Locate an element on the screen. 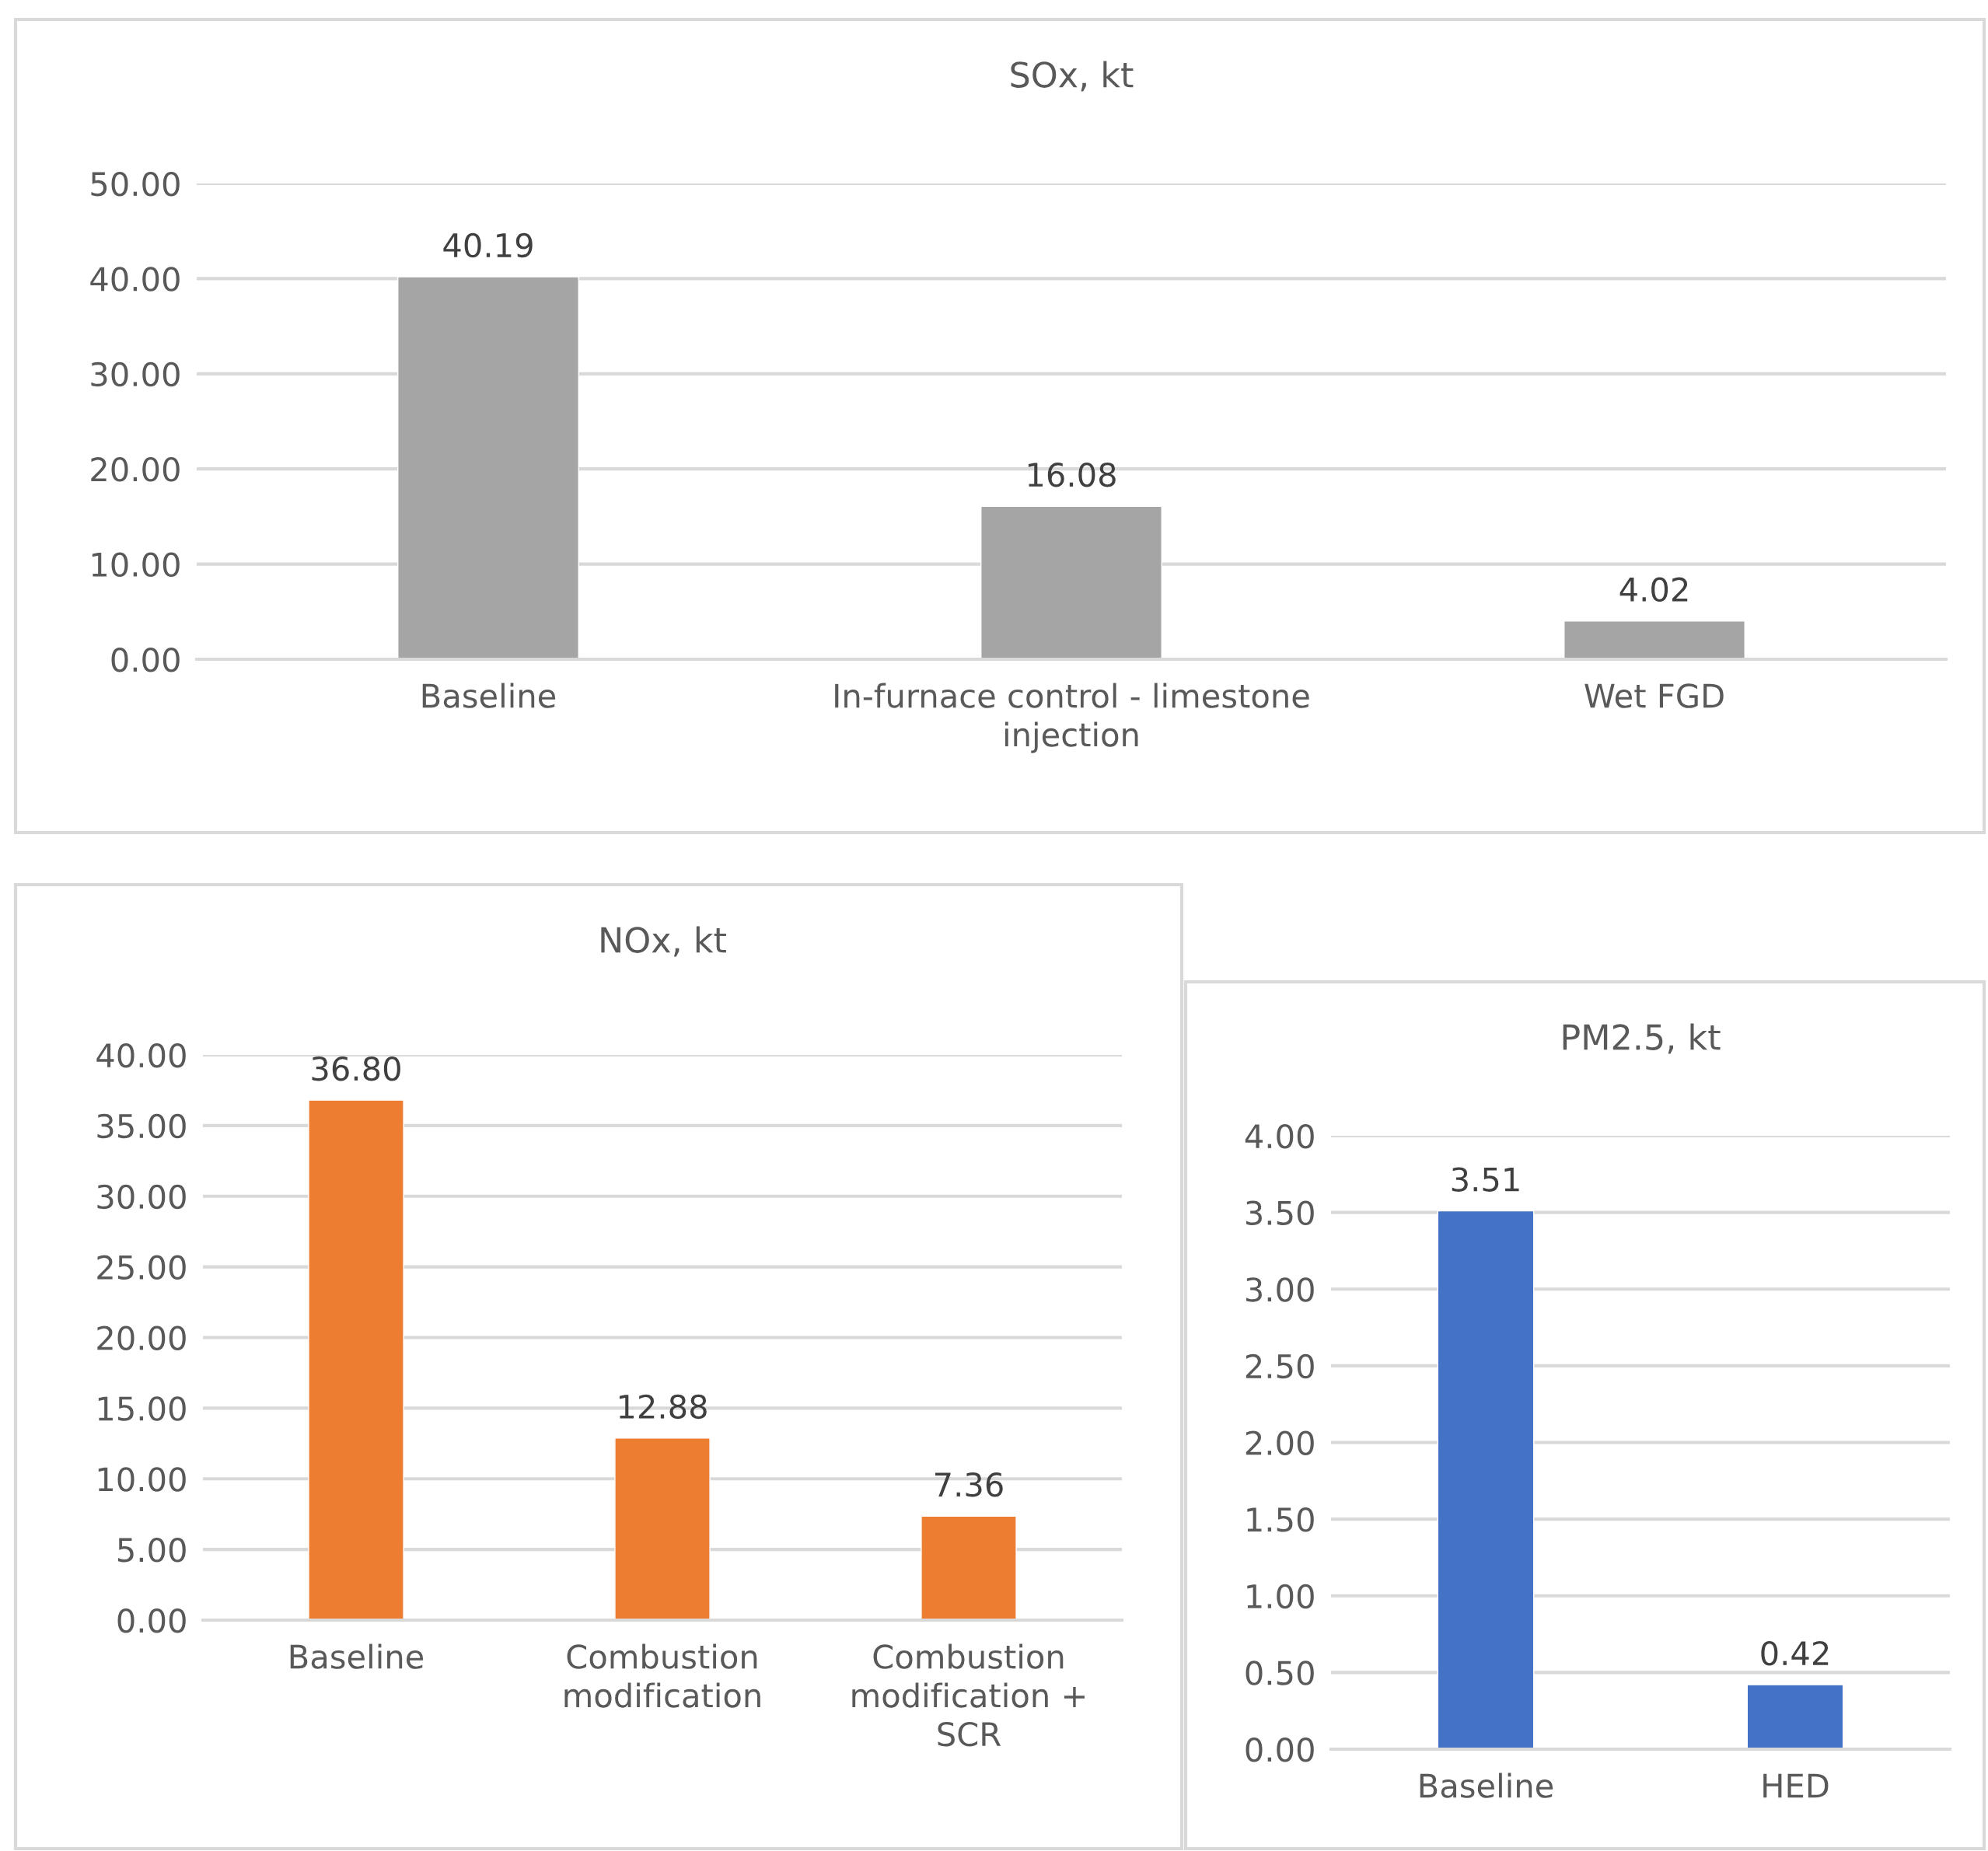 This screenshot has width=1988, height=1851. y-tick-label: 35.00 is located at coordinates (141, 1126).